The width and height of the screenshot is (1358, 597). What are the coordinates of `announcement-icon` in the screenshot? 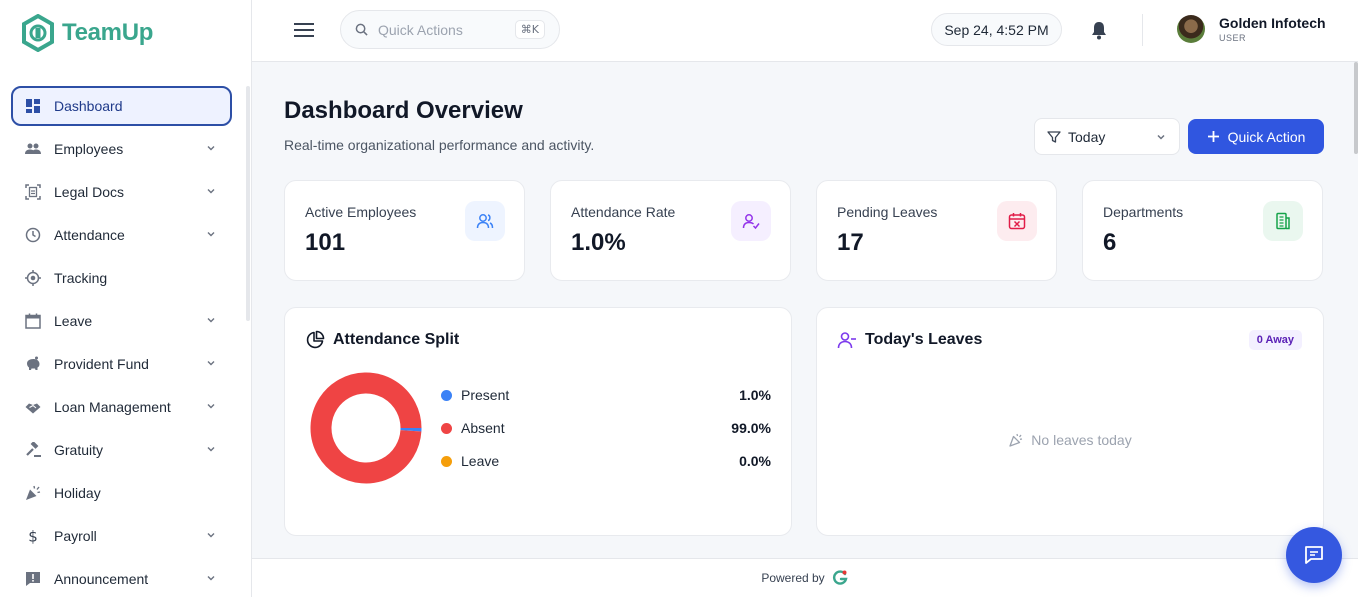 It's located at (33, 579).